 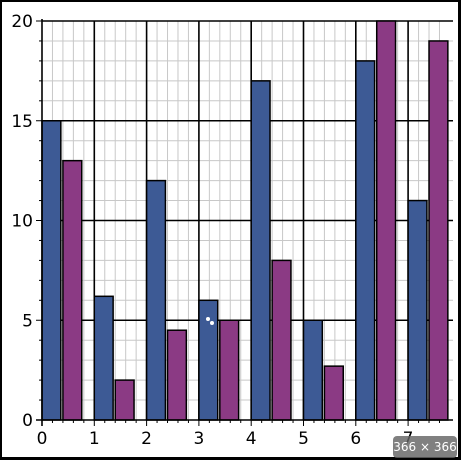 I want to click on y-tick-label: 15, so click(x=22, y=122).